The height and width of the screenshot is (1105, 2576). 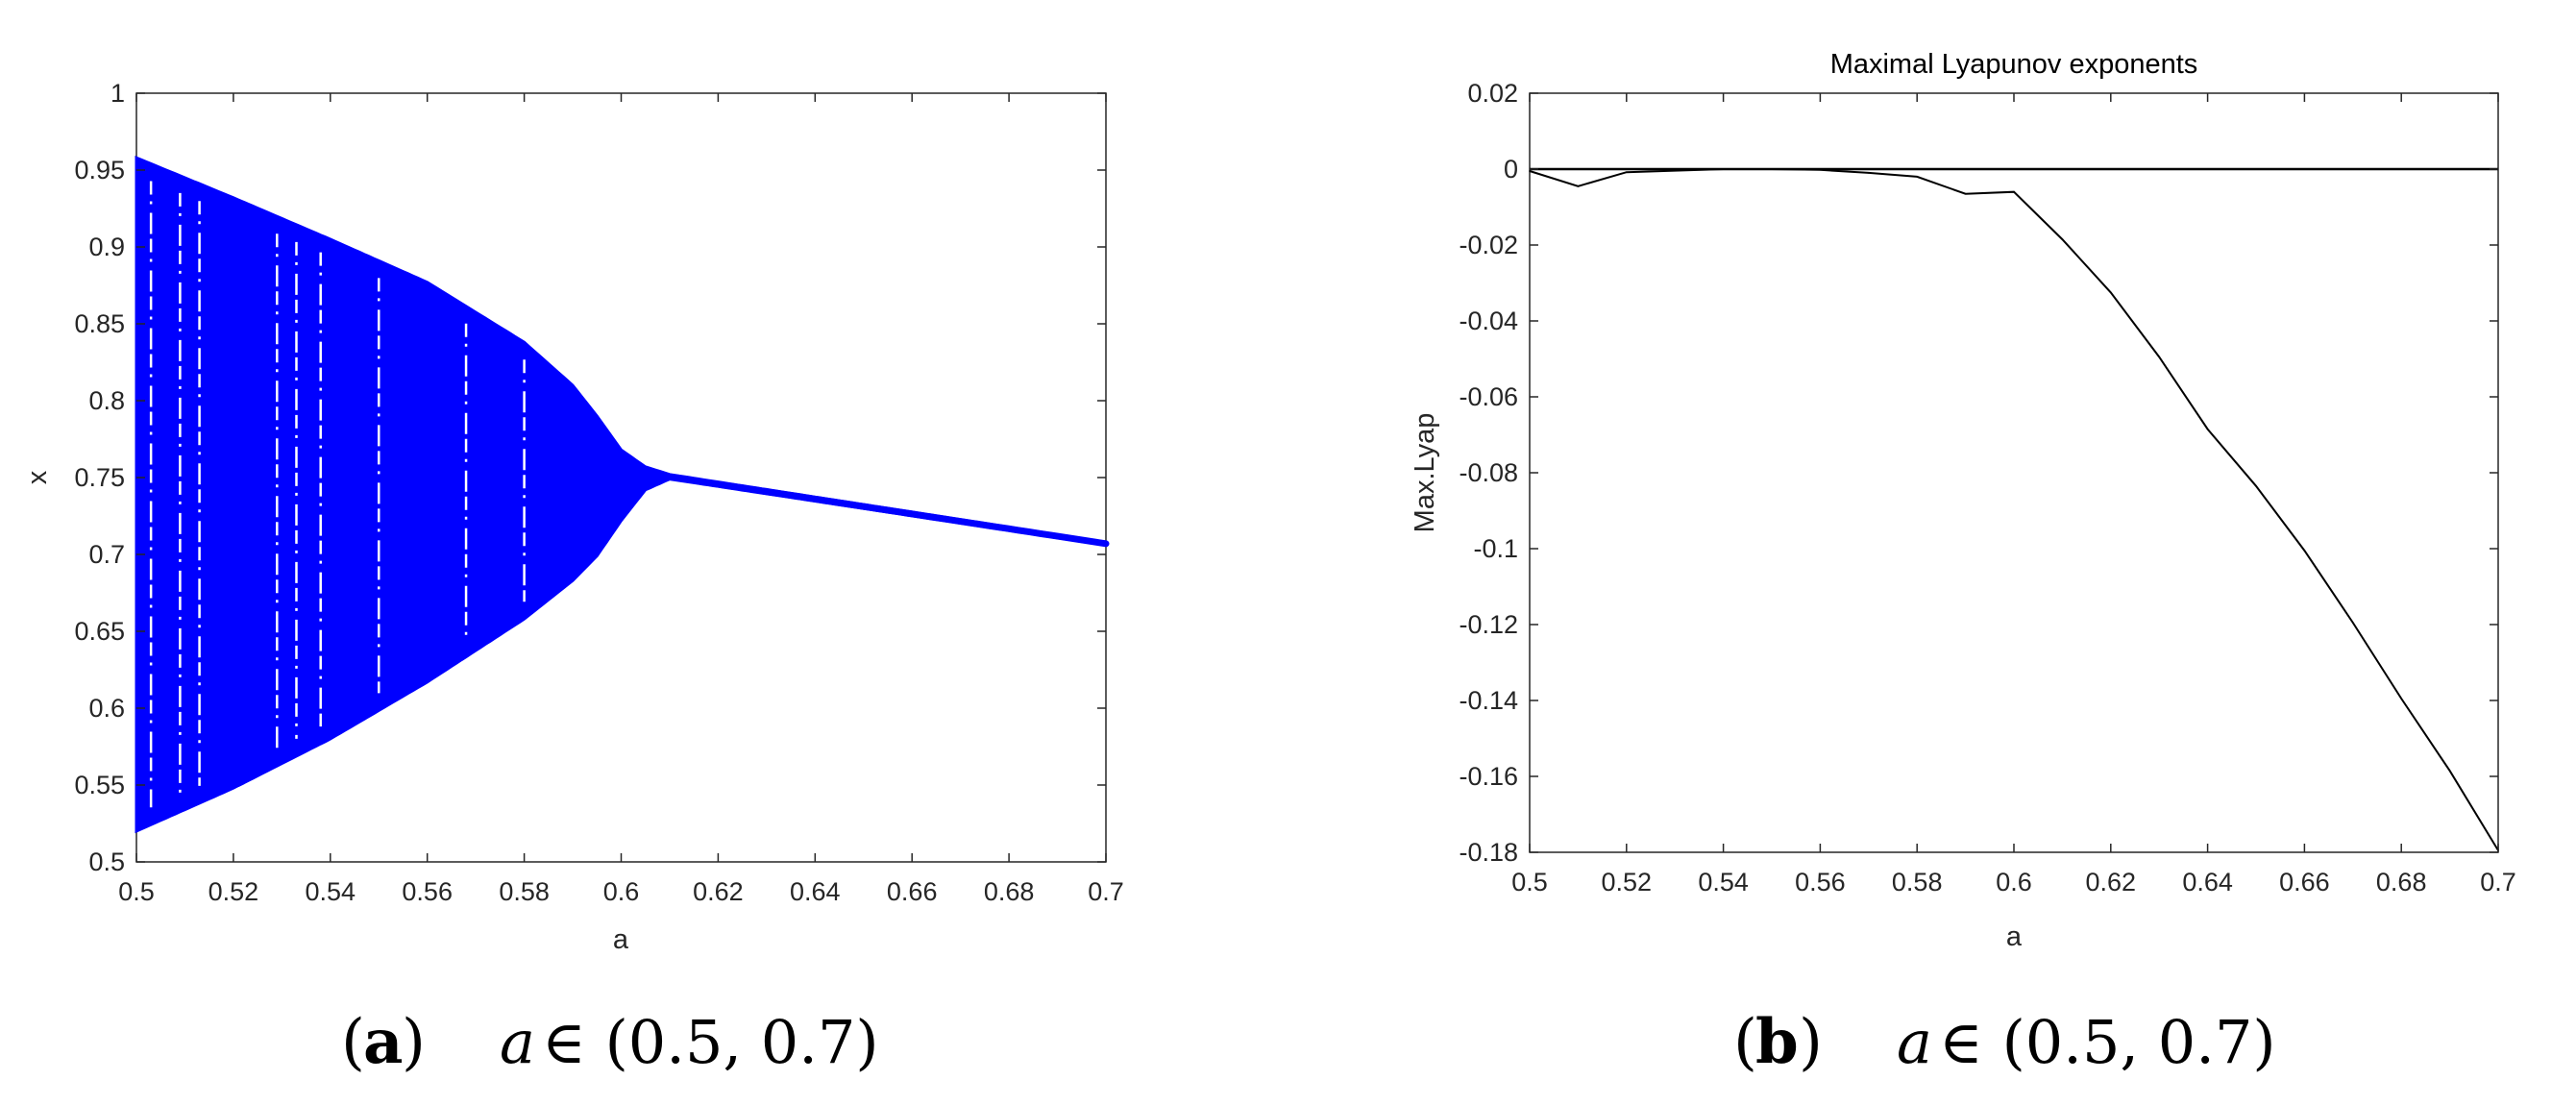 What do you see at coordinates (718, 892) in the screenshot?
I see `bifurcation-x-tick-label: 0.62` at bounding box center [718, 892].